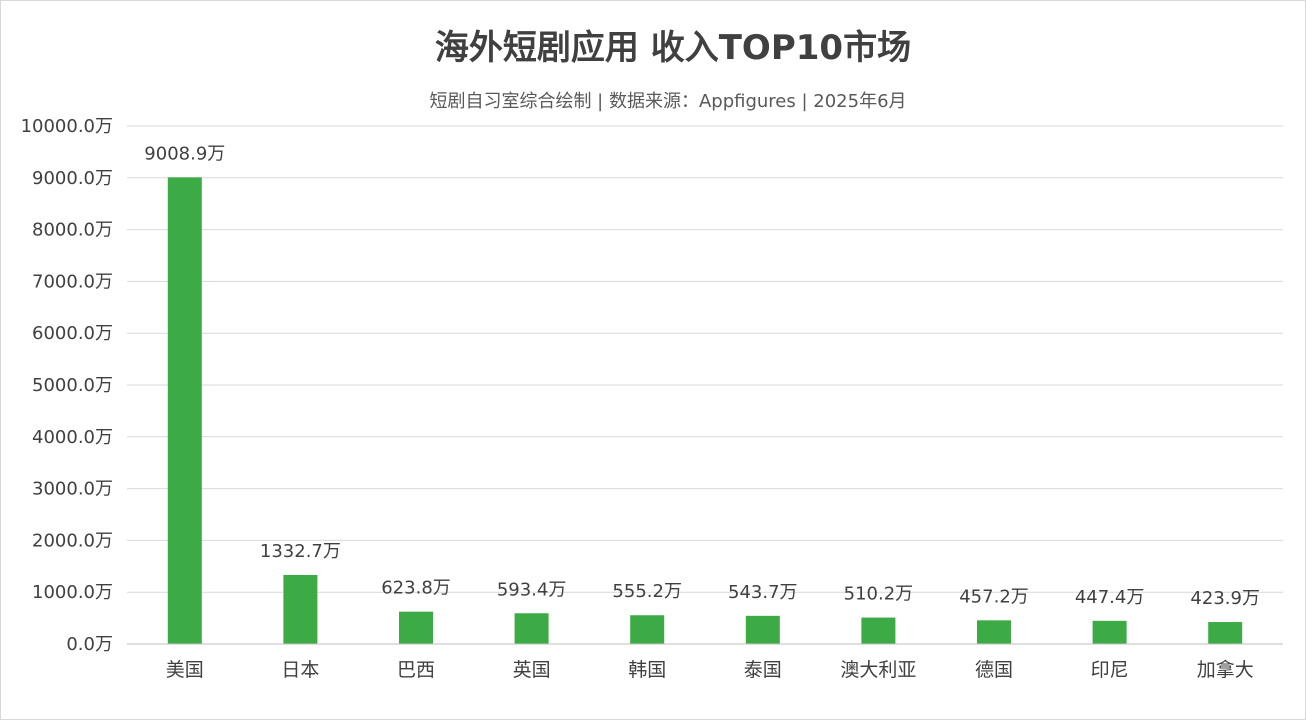  Describe the element at coordinates (416, 670) in the screenshot. I see `x-tick-label: 巴西` at that location.